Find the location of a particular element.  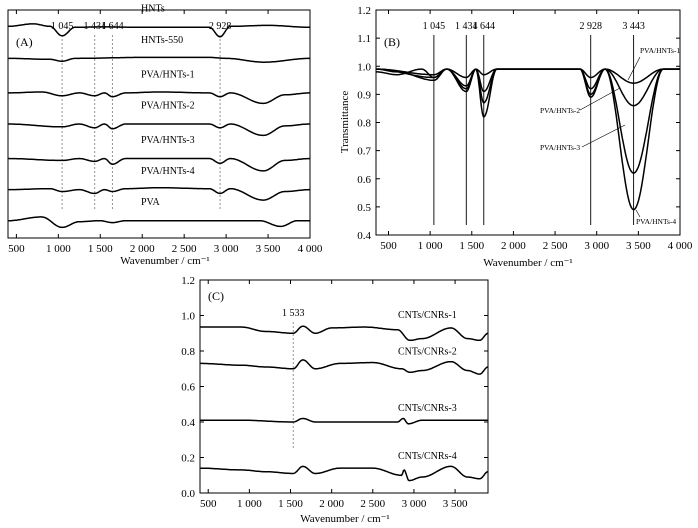

panel-b-marker-label: 1 434 is located at coordinates (466, 26).